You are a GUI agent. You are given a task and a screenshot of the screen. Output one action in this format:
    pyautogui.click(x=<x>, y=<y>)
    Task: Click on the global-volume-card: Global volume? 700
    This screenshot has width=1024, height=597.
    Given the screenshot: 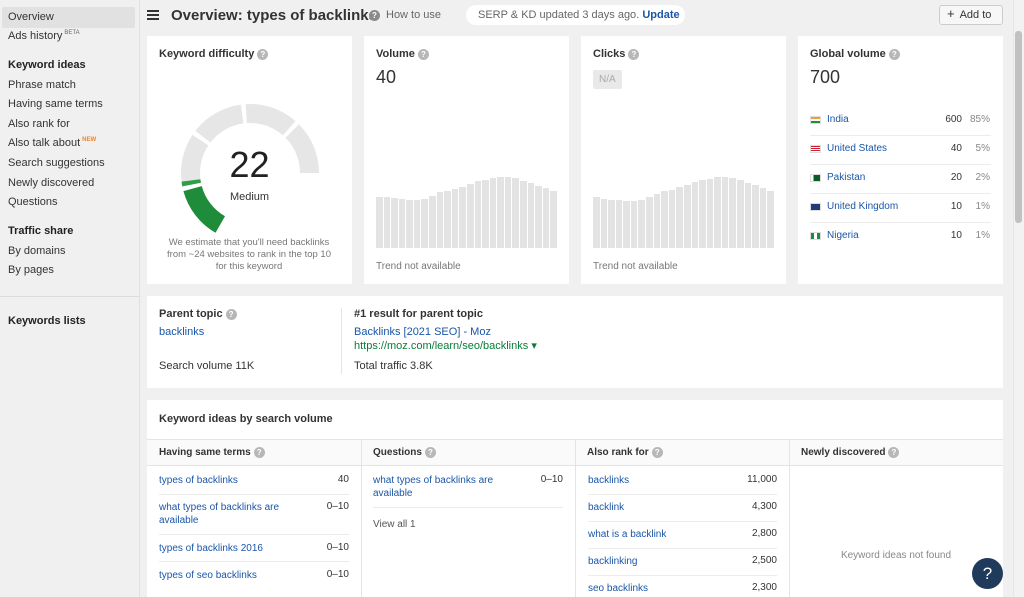 What is the action you would take?
    pyautogui.click(x=900, y=160)
    